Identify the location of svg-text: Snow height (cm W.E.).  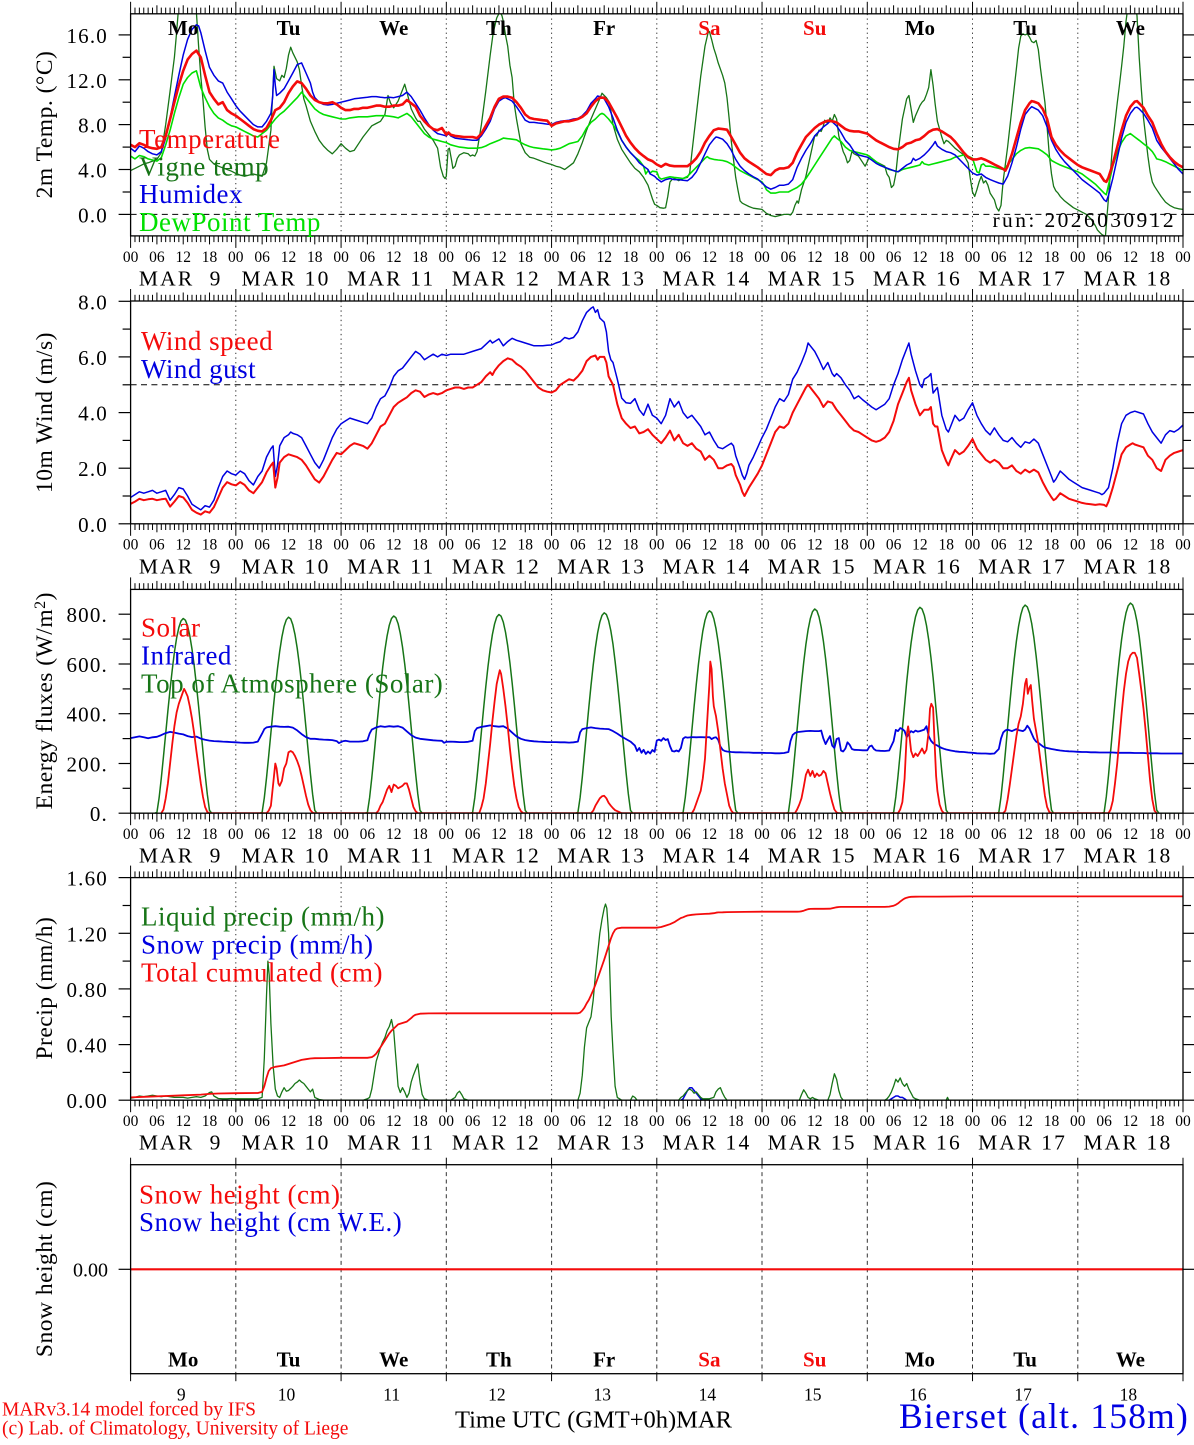
(270, 1222).